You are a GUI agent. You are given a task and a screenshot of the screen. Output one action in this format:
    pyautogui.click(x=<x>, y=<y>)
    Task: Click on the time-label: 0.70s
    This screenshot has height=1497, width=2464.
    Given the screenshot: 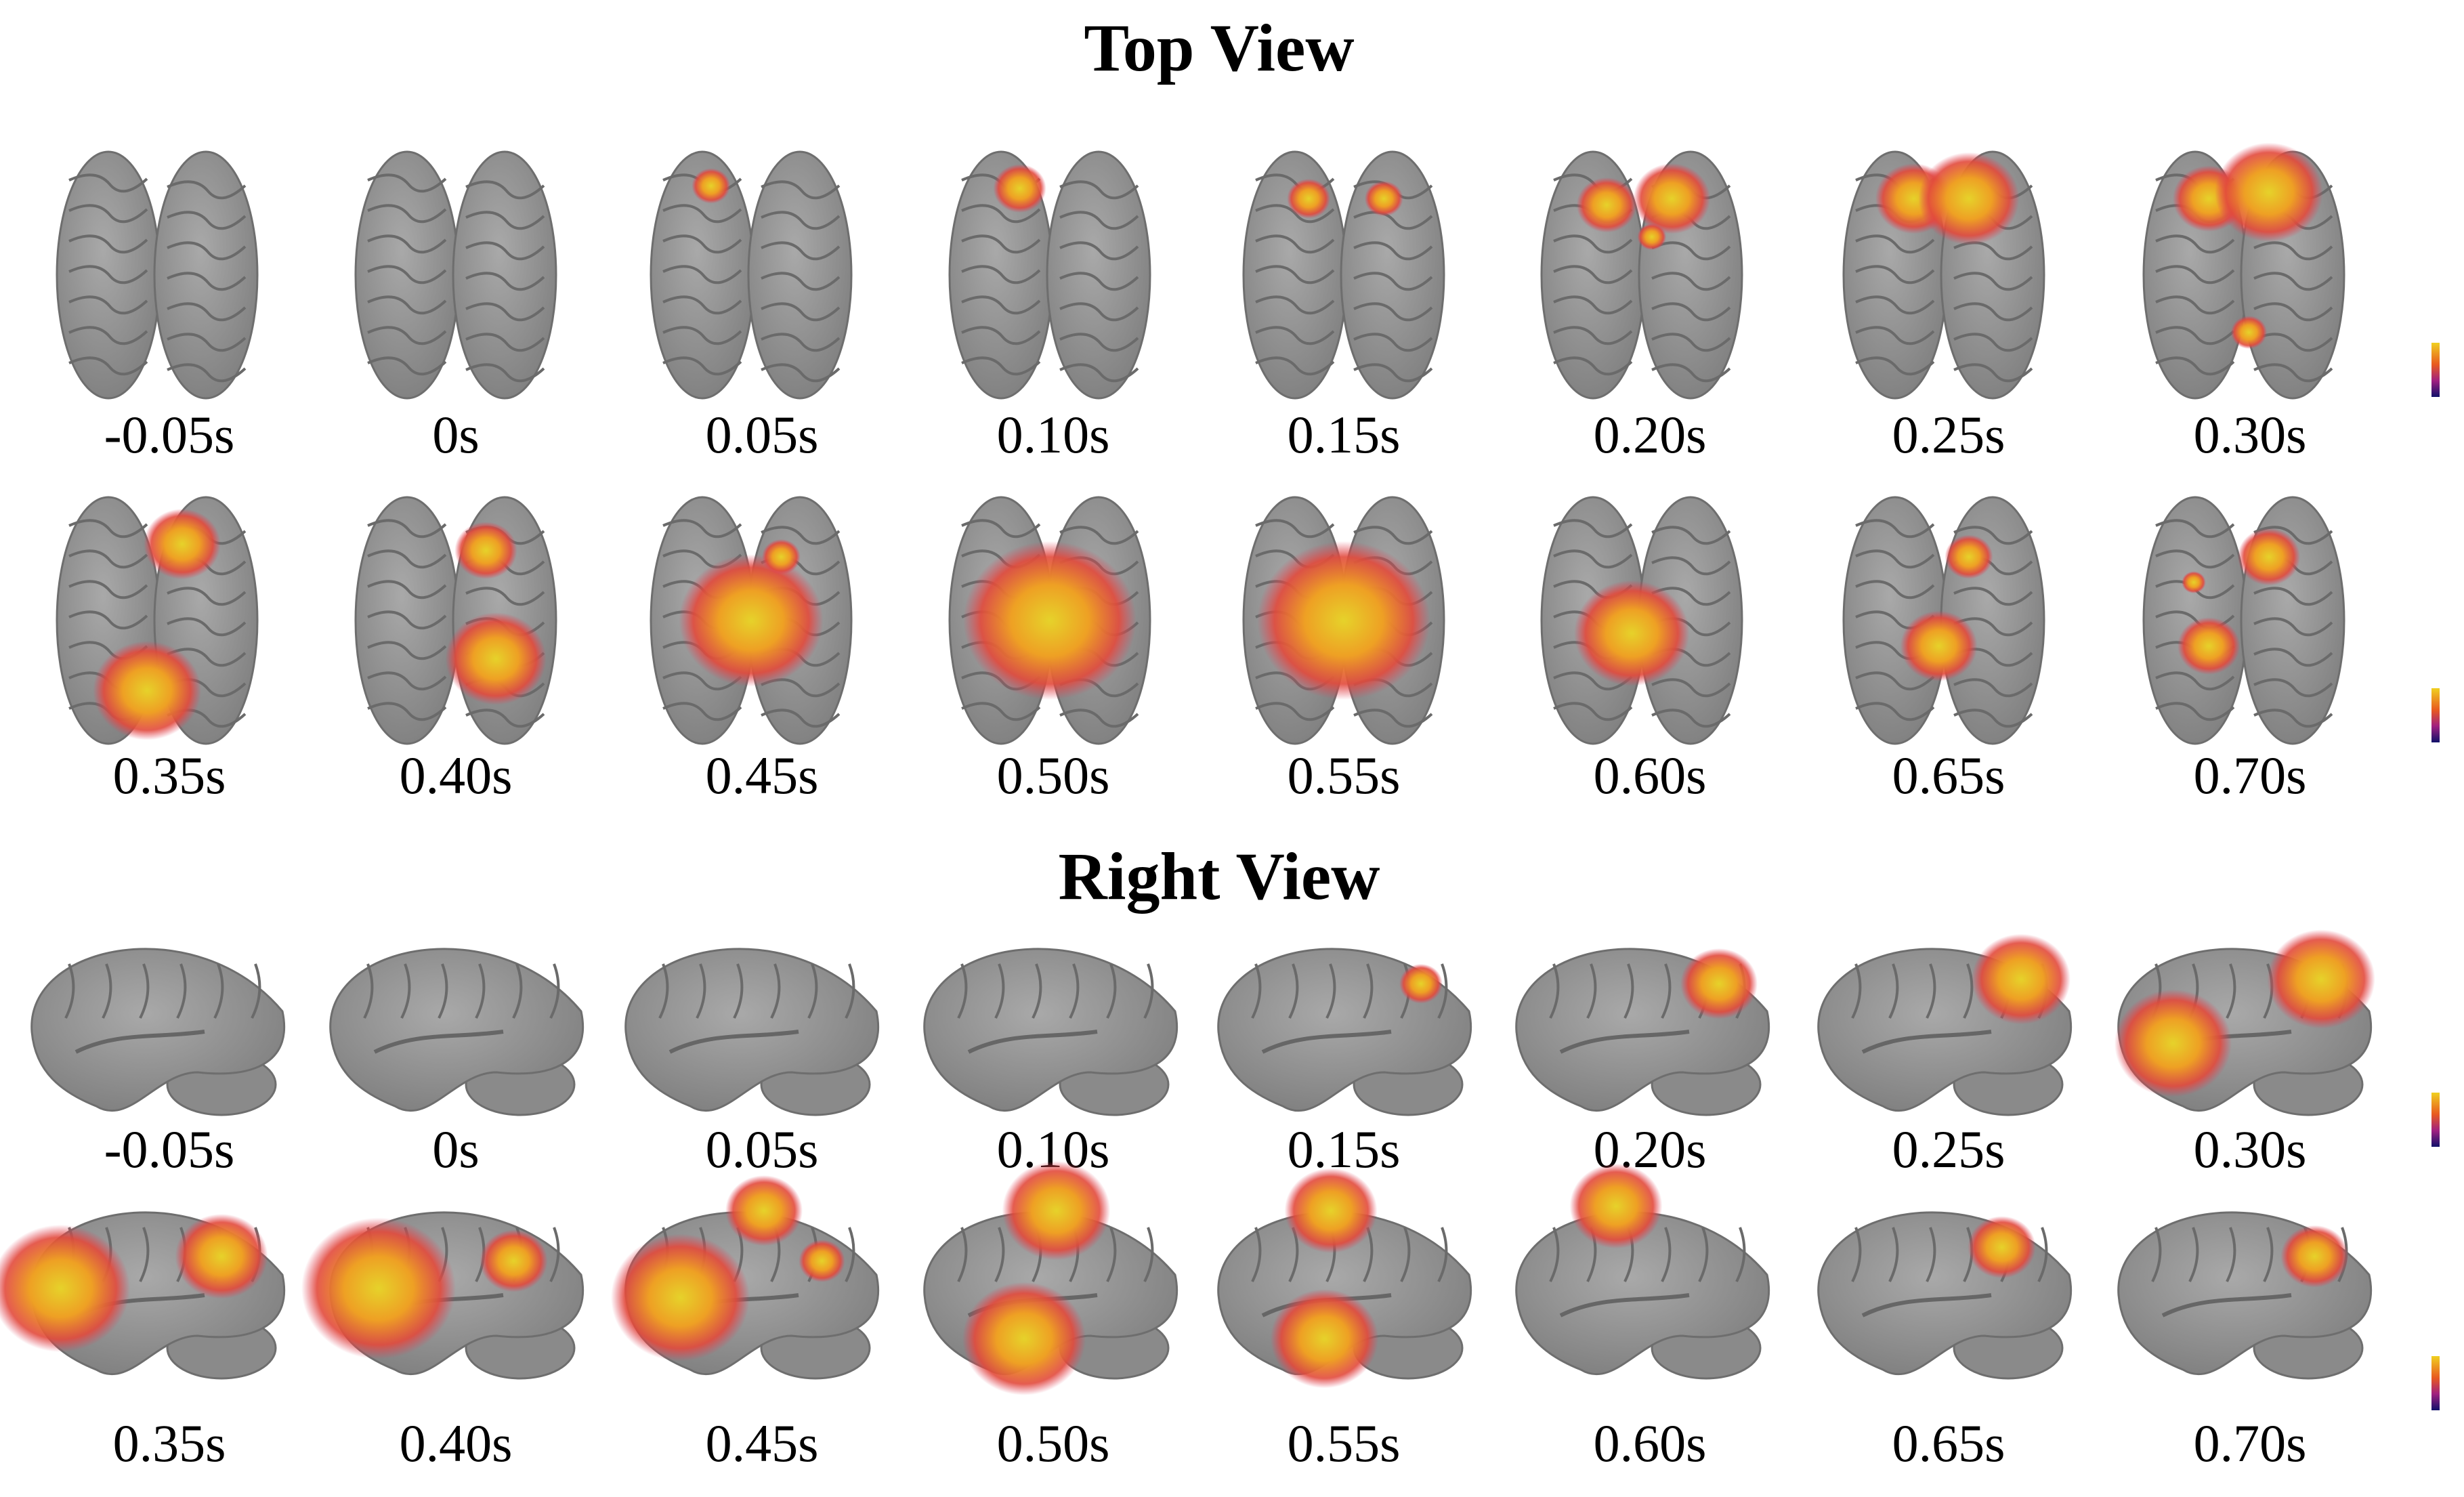 What is the action you would take?
    pyautogui.click(x=2250, y=776)
    